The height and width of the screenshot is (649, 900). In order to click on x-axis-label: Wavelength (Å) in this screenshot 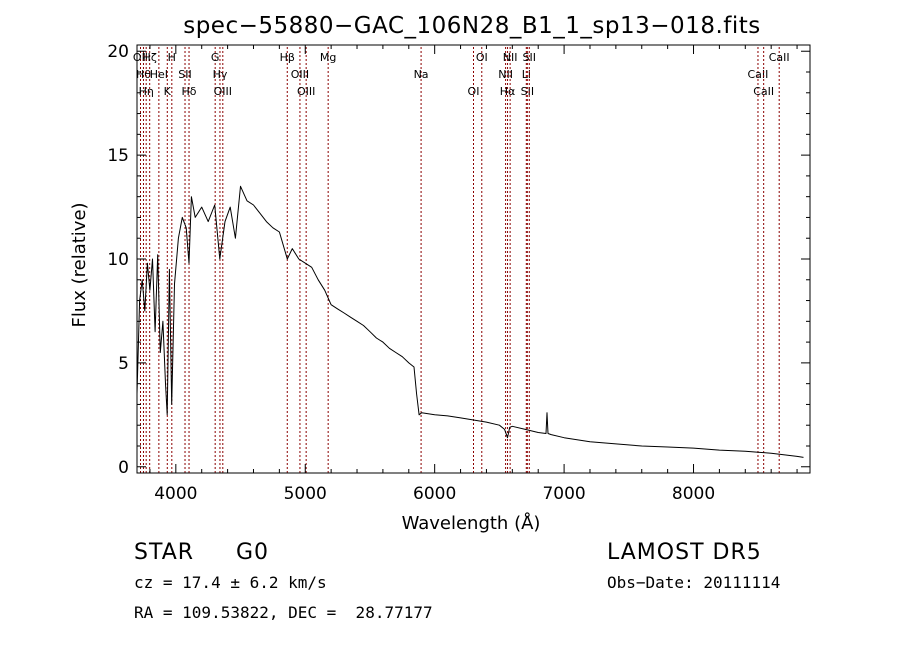, I will do `click(471, 523)`.